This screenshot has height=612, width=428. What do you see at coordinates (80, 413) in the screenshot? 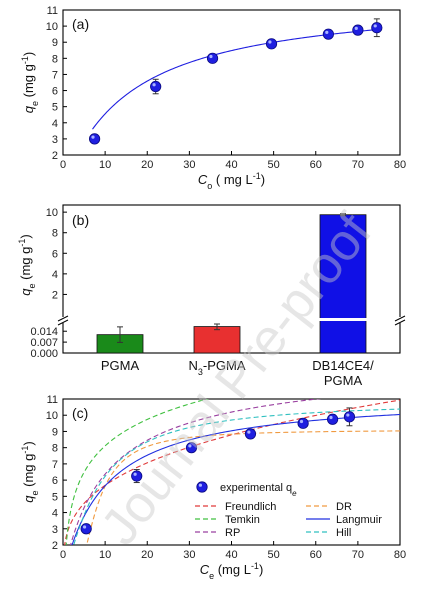
I see `panel-label: (c)` at bounding box center [80, 413].